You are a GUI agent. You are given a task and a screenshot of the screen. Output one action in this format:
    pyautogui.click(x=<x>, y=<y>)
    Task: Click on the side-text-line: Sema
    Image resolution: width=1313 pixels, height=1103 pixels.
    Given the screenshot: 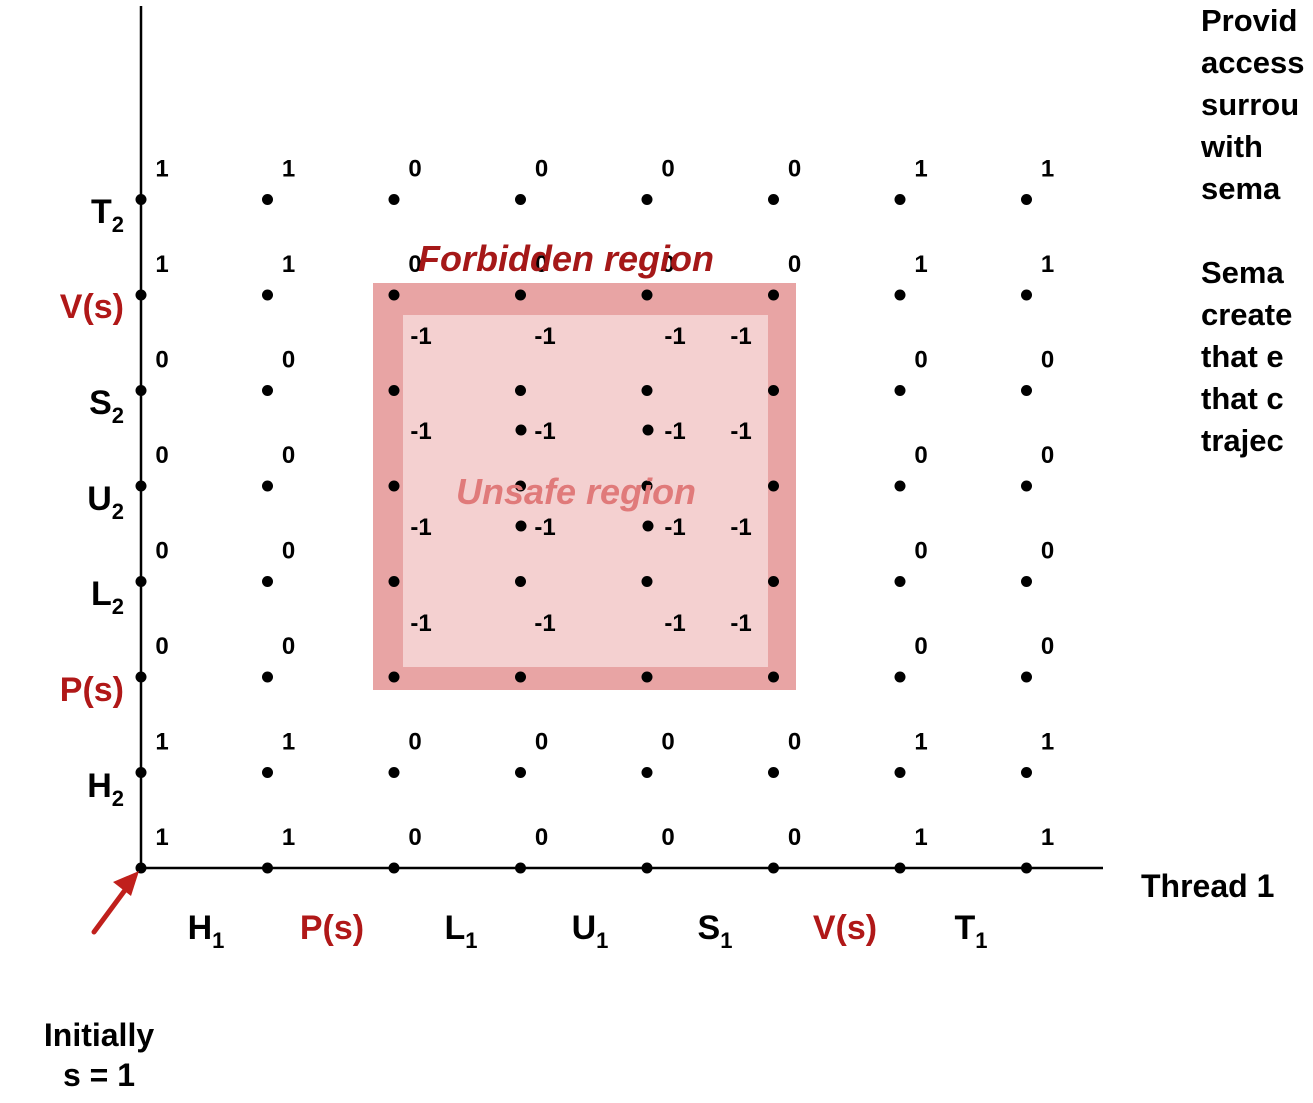 What is the action you would take?
    pyautogui.click(x=1242, y=272)
    